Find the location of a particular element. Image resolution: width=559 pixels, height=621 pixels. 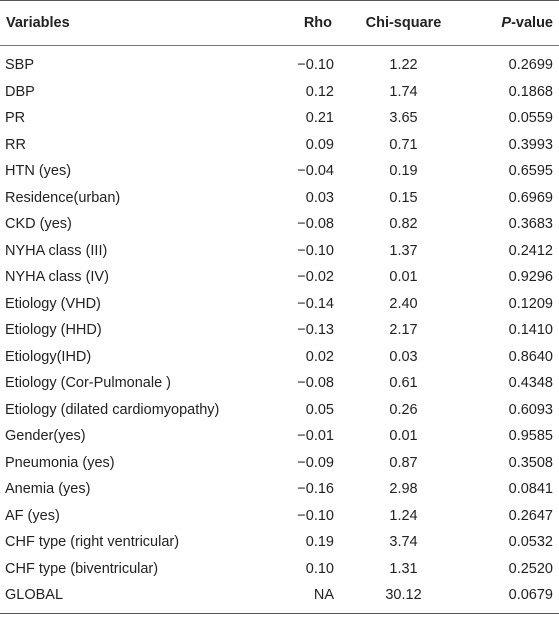

table-row: Residence(urban) 0.03 0.15 0.6969 is located at coordinates (279, 198).